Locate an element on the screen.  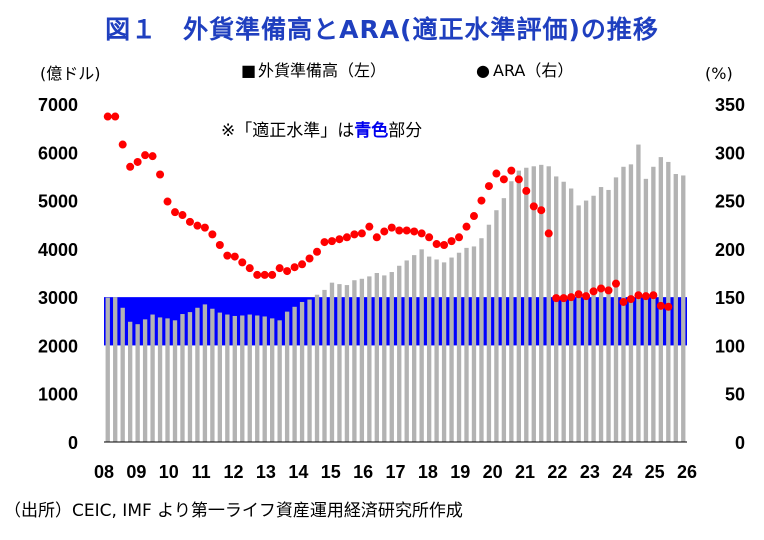
right-axis-tick-label: 50 is located at coordinates (735, 395).